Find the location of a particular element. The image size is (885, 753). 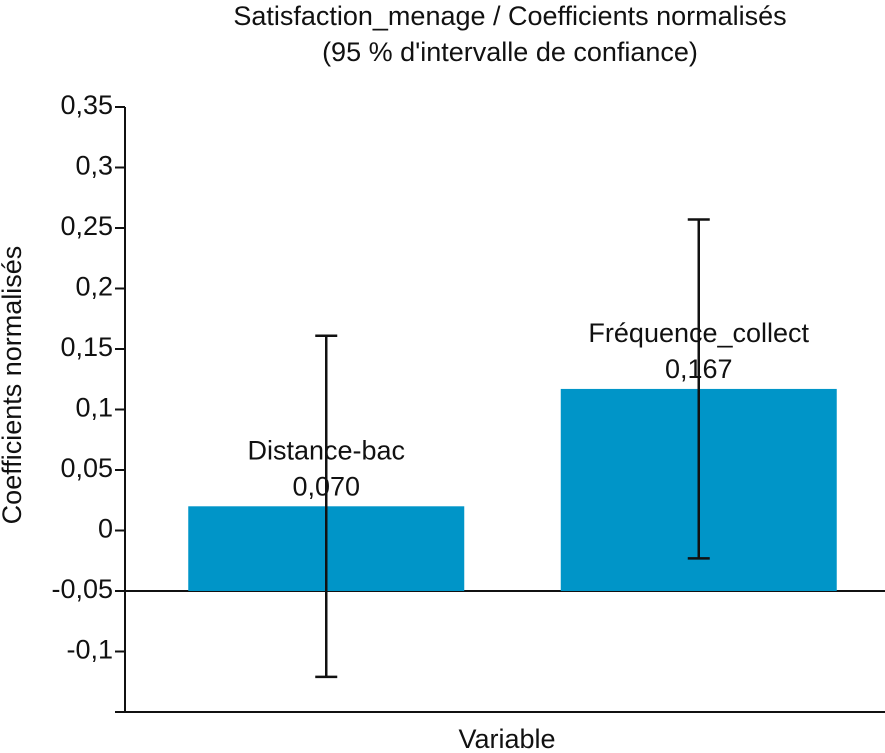

y-tick-label: -0,05 is located at coordinates (82, 589).